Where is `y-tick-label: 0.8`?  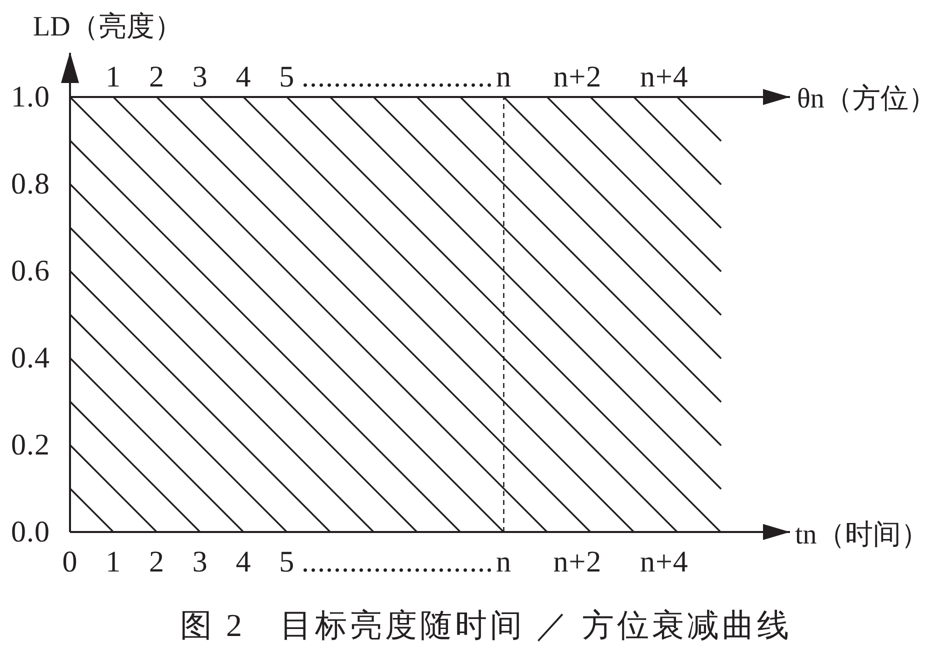 y-tick-label: 0.8 is located at coordinates (30, 184).